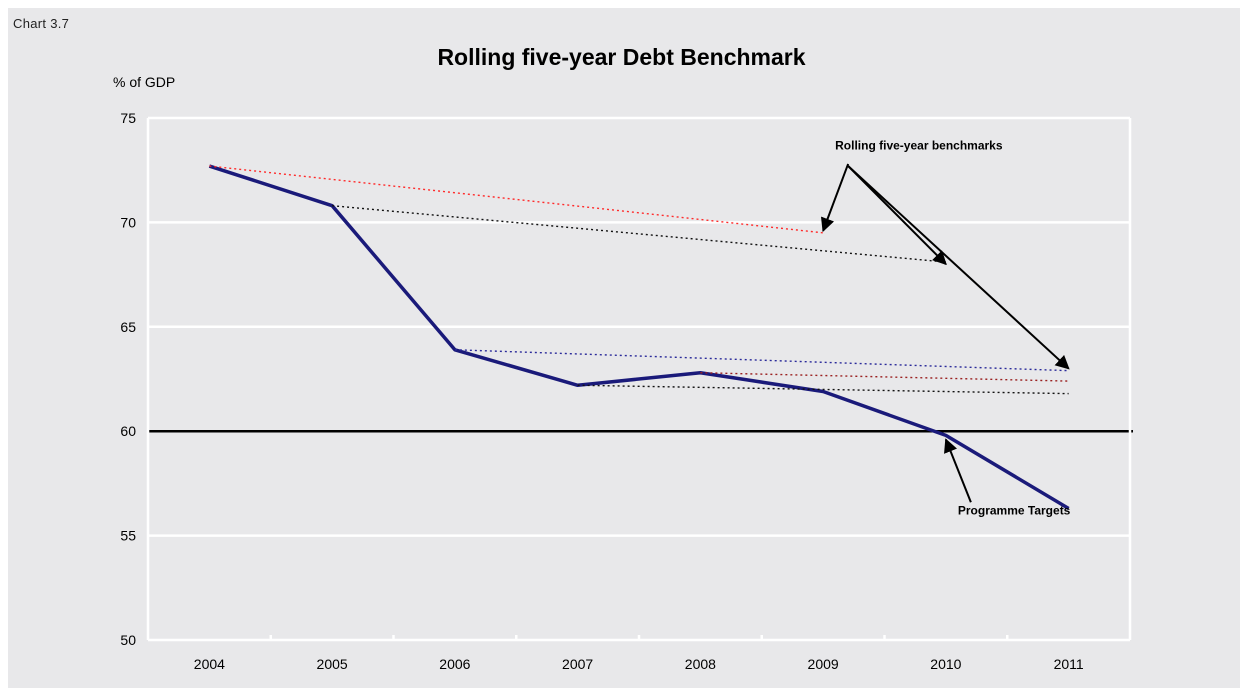 This screenshot has width=1243, height=691. Describe the element at coordinates (823, 389) in the screenshot. I see `series-line-bench_2007` at that location.